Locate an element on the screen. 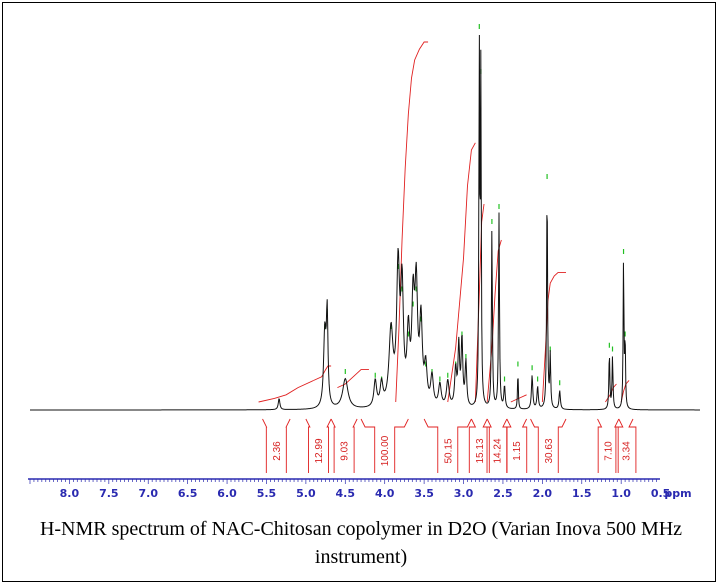 The height and width of the screenshot is (586, 720). tick-label: 2.5 is located at coordinates (503, 493).